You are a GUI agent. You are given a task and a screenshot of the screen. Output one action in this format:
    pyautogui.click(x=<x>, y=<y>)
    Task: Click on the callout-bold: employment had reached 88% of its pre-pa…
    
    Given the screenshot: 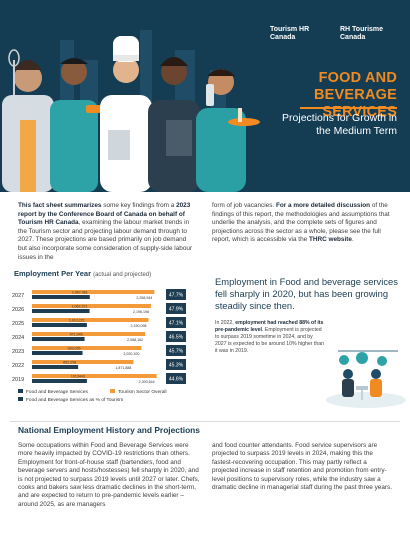 What is the action you would take?
    pyautogui.click(x=269, y=326)
    